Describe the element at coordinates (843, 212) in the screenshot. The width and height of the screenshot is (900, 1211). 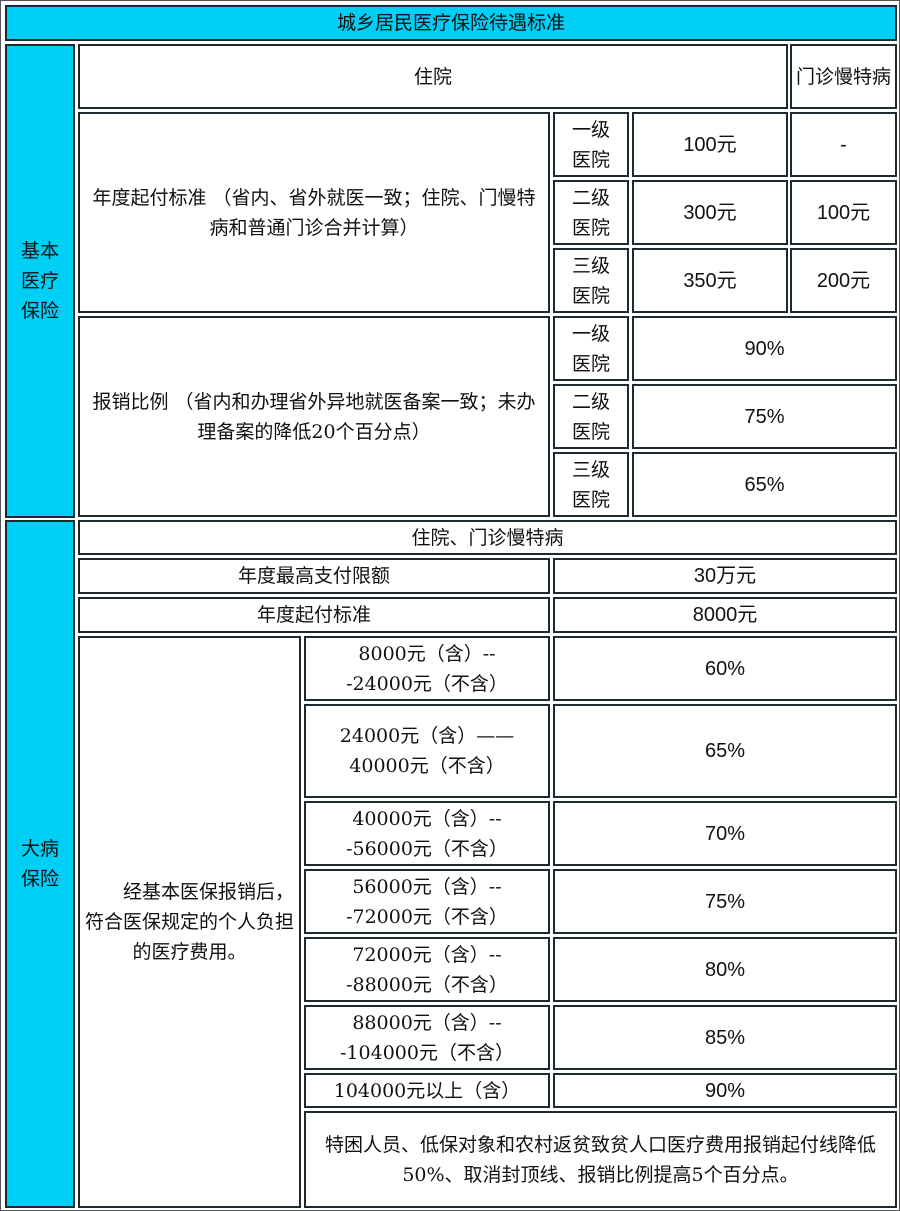
I see `outpatient-deductible: 100元` at that location.